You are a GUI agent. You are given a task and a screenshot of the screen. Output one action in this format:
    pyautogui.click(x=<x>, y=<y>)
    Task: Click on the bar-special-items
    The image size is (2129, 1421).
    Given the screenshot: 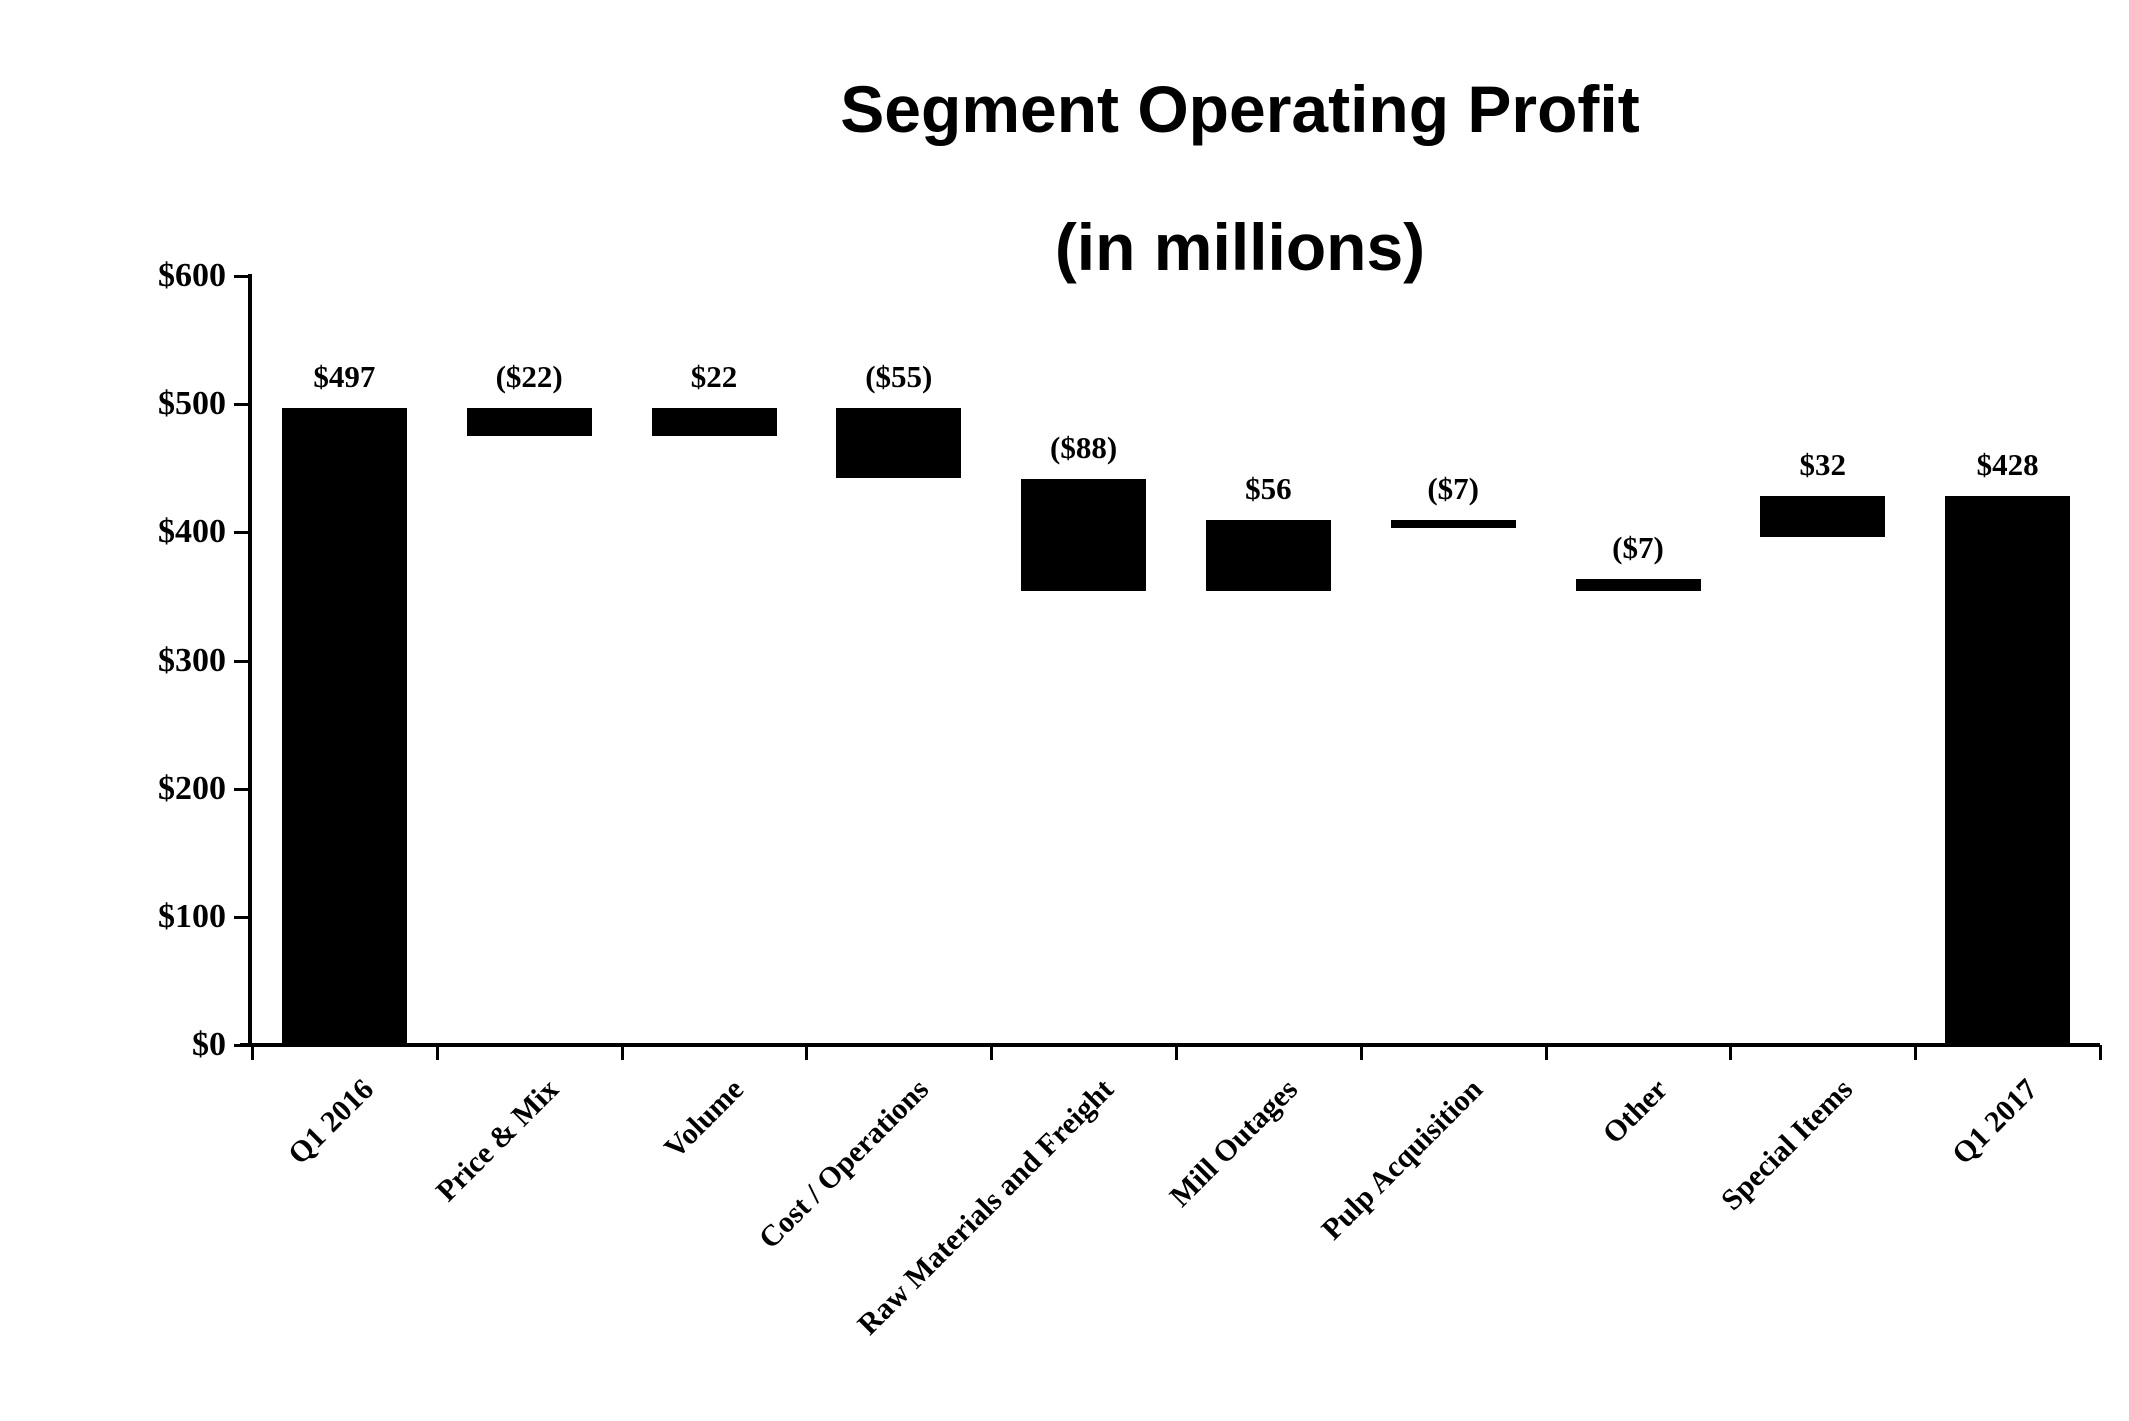 What is the action you would take?
    pyautogui.click(x=1823, y=517)
    